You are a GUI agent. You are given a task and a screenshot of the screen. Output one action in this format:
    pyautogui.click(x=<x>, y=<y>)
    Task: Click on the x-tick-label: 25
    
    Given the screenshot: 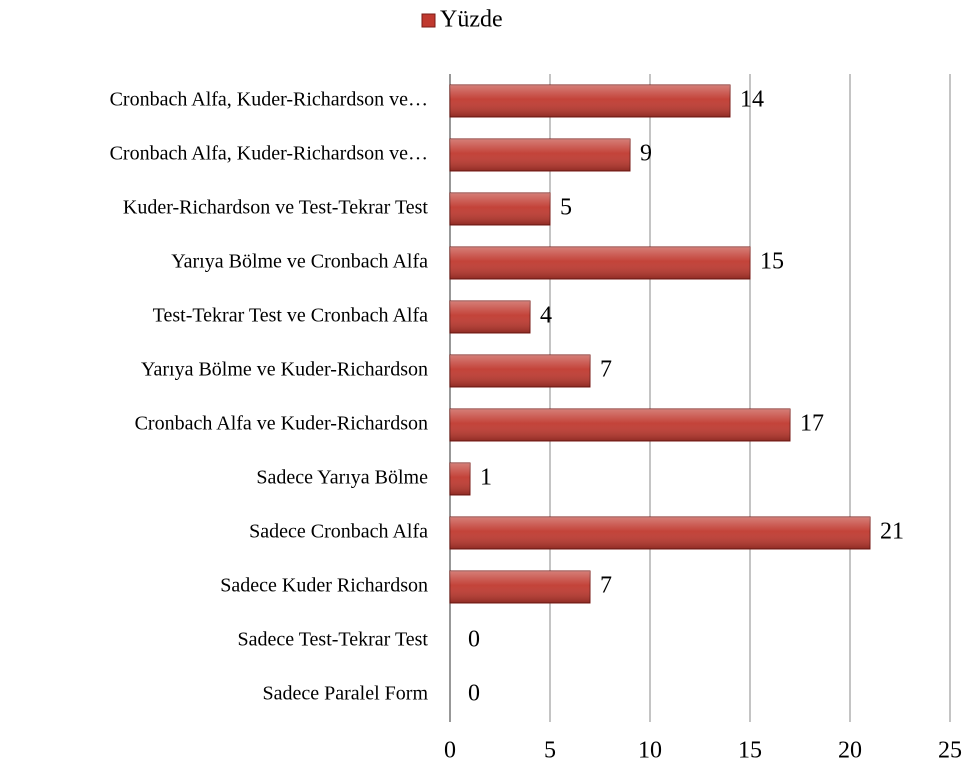 What is the action you would take?
    pyautogui.click(x=950, y=751)
    